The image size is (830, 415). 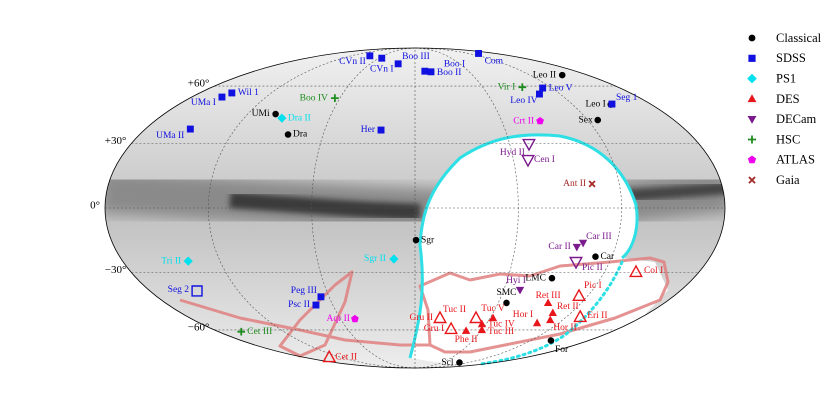 What do you see at coordinates (116, 141) in the screenshot?
I see `y-tick-label: +30°` at bounding box center [116, 141].